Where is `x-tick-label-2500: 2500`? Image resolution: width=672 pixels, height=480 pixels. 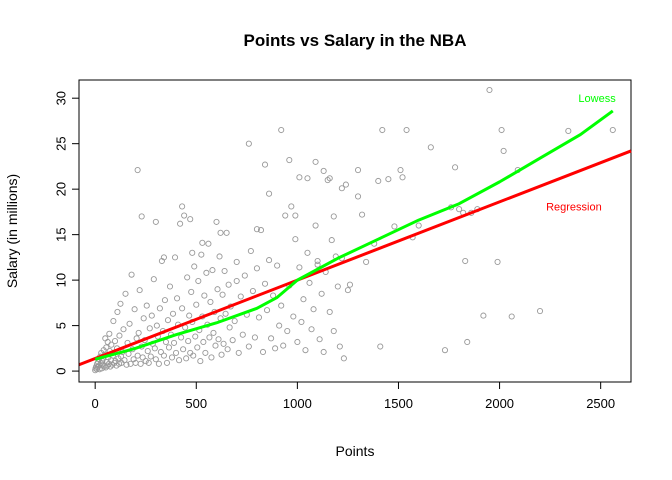
x-tick-label-2500: 2500 is located at coordinates (600, 403).